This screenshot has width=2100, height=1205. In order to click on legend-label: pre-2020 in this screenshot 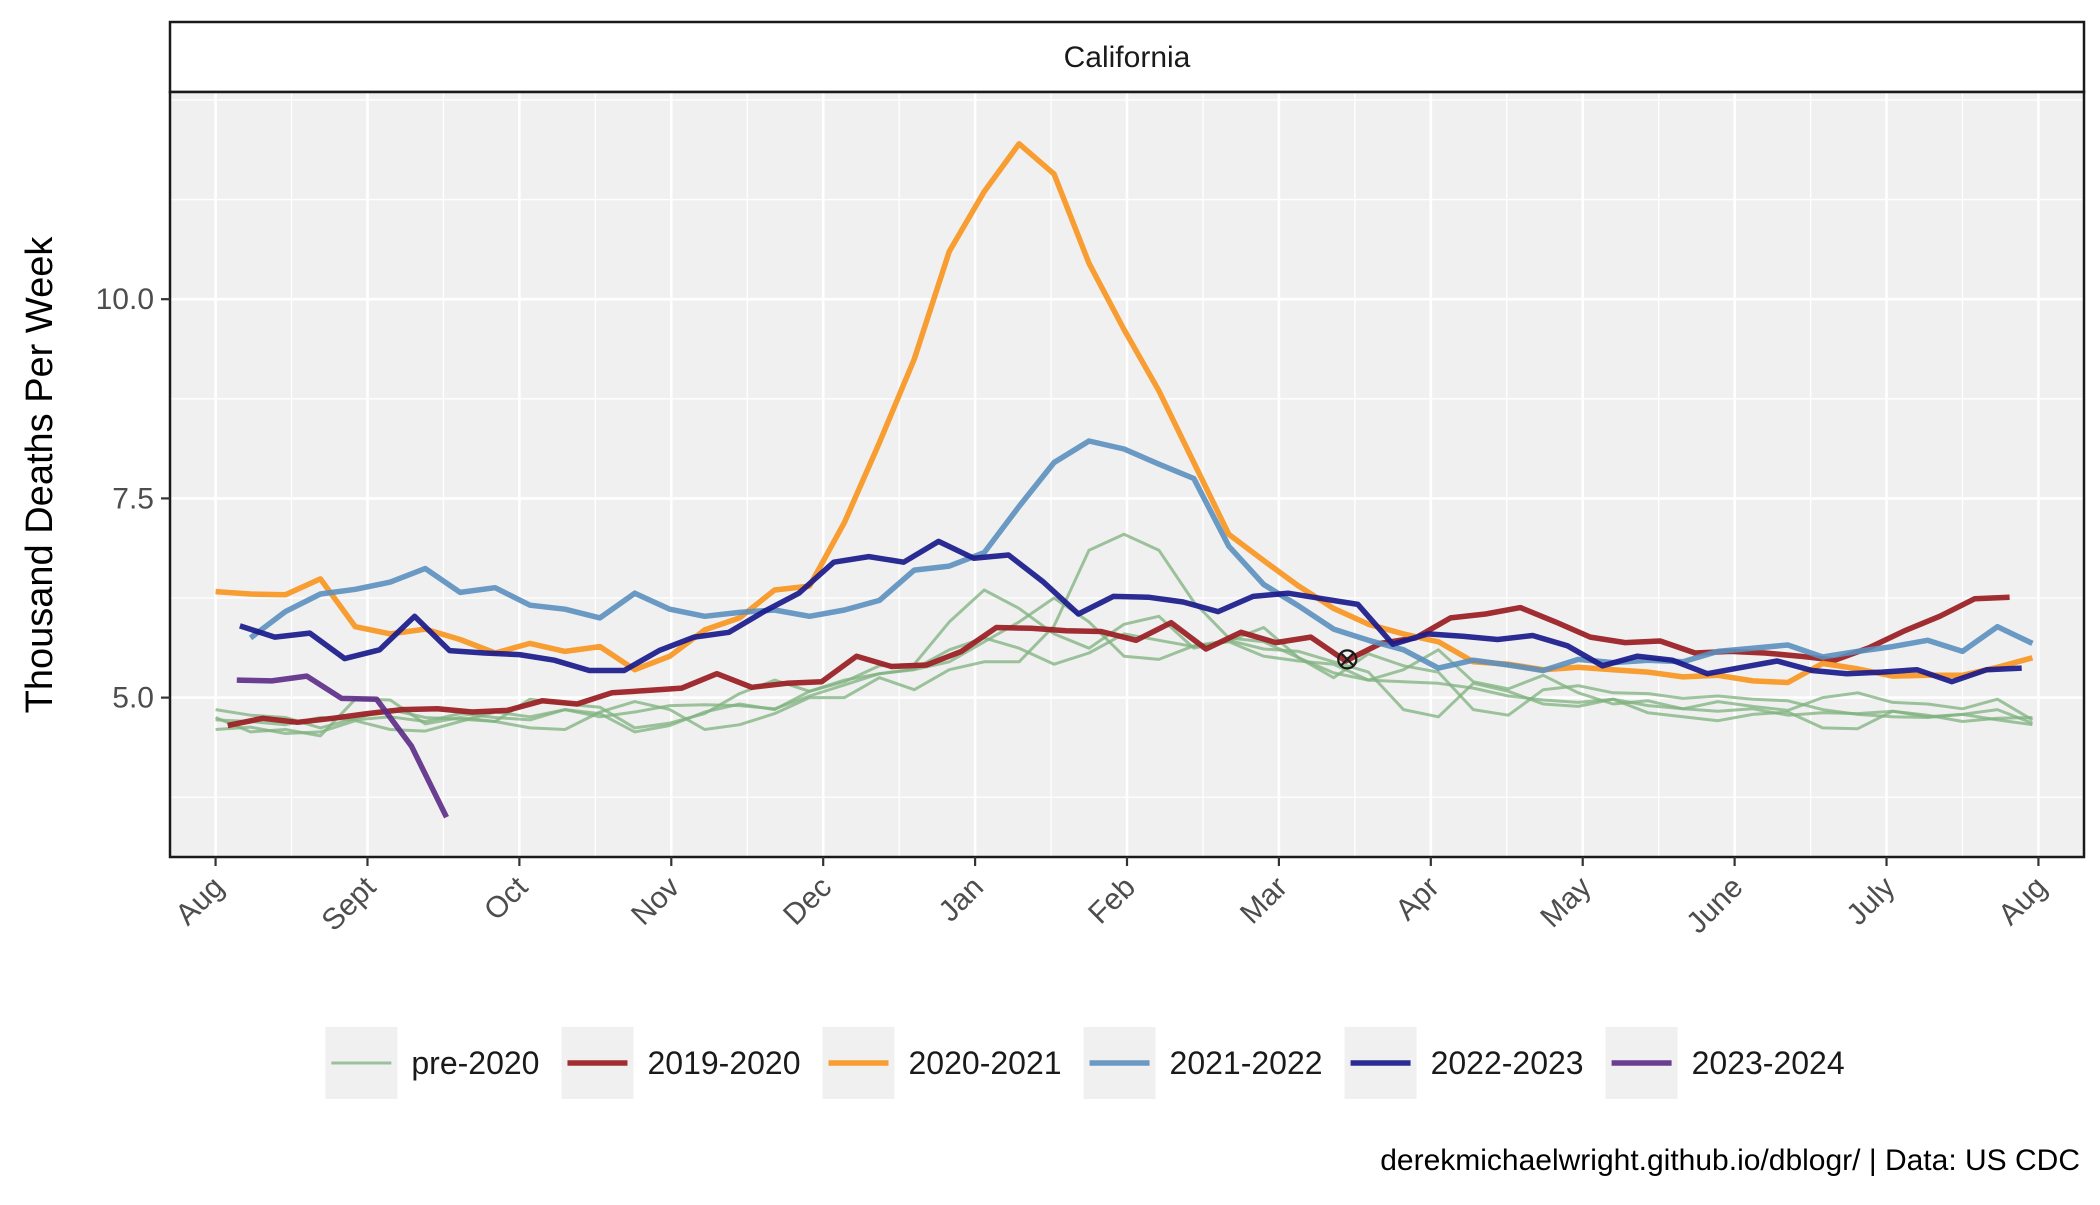, I will do `click(475, 1063)`.